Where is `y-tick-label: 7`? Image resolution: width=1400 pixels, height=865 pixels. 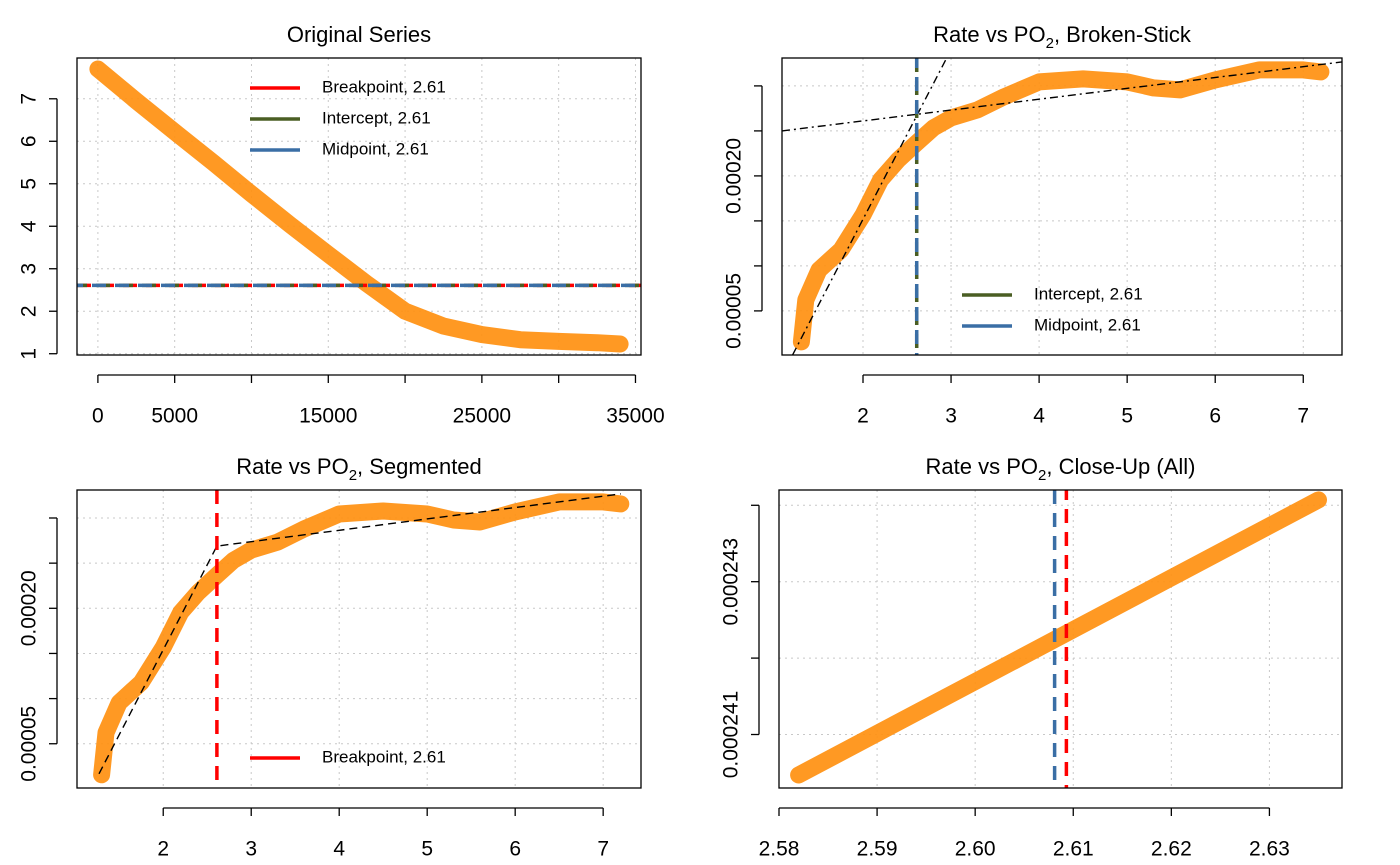 y-tick-label: 7 is located at coordinates (29, 99).